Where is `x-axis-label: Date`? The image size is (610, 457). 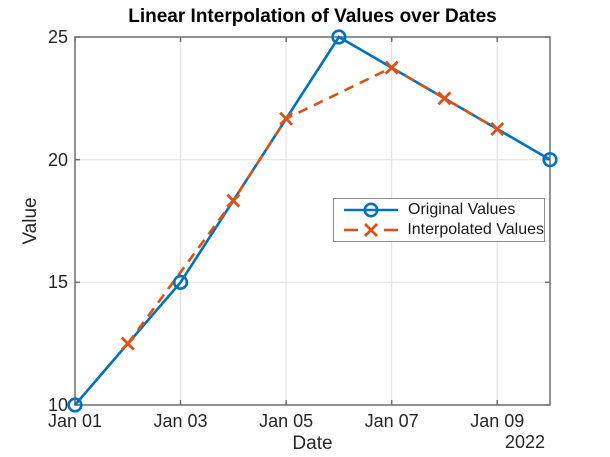 x-axis-label: Date is located at coordinates (312, 443).